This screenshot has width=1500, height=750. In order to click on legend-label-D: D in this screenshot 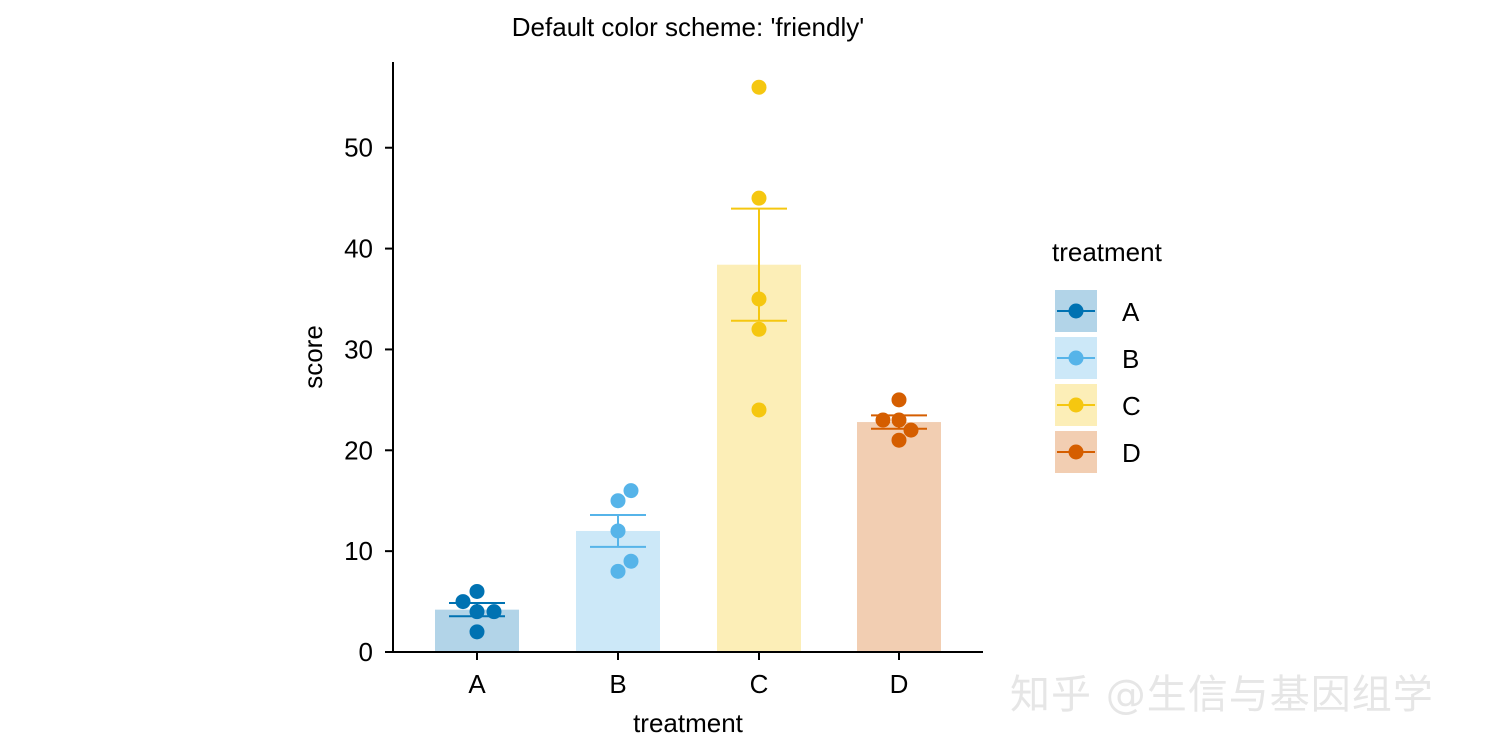, I will do `click(1131, 453)`.